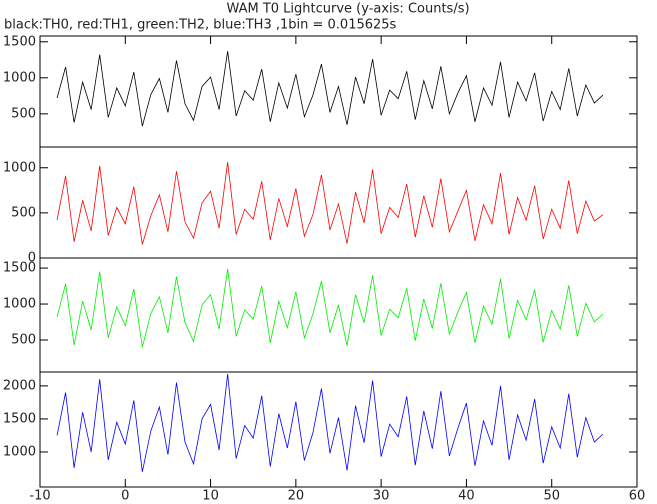 The height and width of the screenshot is (504, 657). Describe the element at coordinates (125, 496) in the screenshot. I see `x-tick-label: 0` at that location.